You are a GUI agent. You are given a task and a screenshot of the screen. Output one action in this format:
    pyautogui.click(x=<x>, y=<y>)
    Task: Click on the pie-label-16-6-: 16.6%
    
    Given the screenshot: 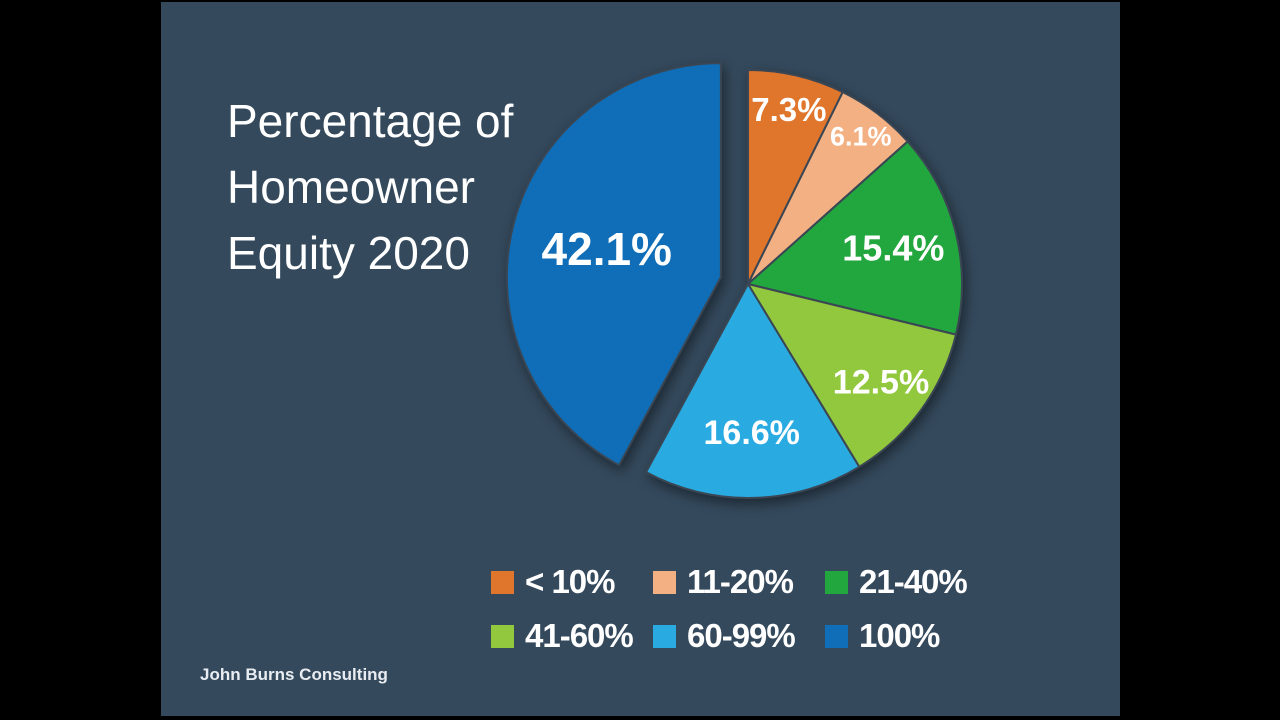 What is the action you would take?
    pyautogui.click(x=752, y=433)
    